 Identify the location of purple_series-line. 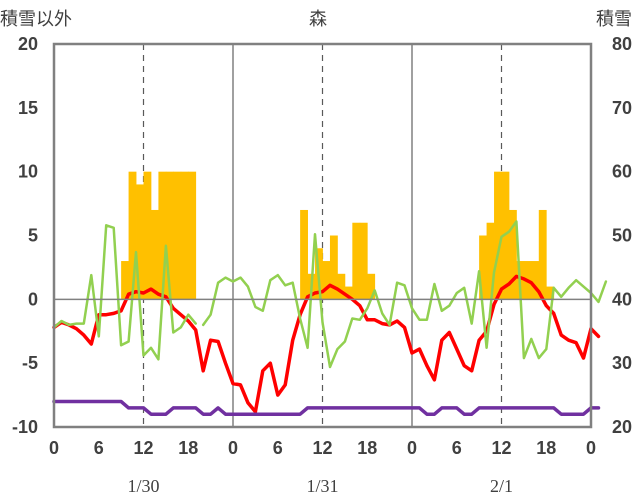
(326, 407).